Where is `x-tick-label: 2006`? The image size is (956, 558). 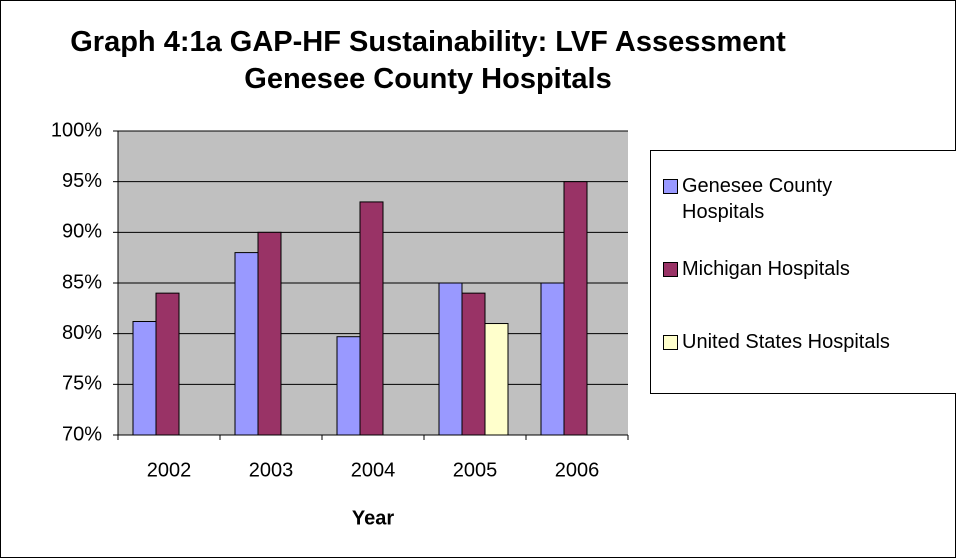
x-tick-label: 2006 is located at coordinates (577, 470).